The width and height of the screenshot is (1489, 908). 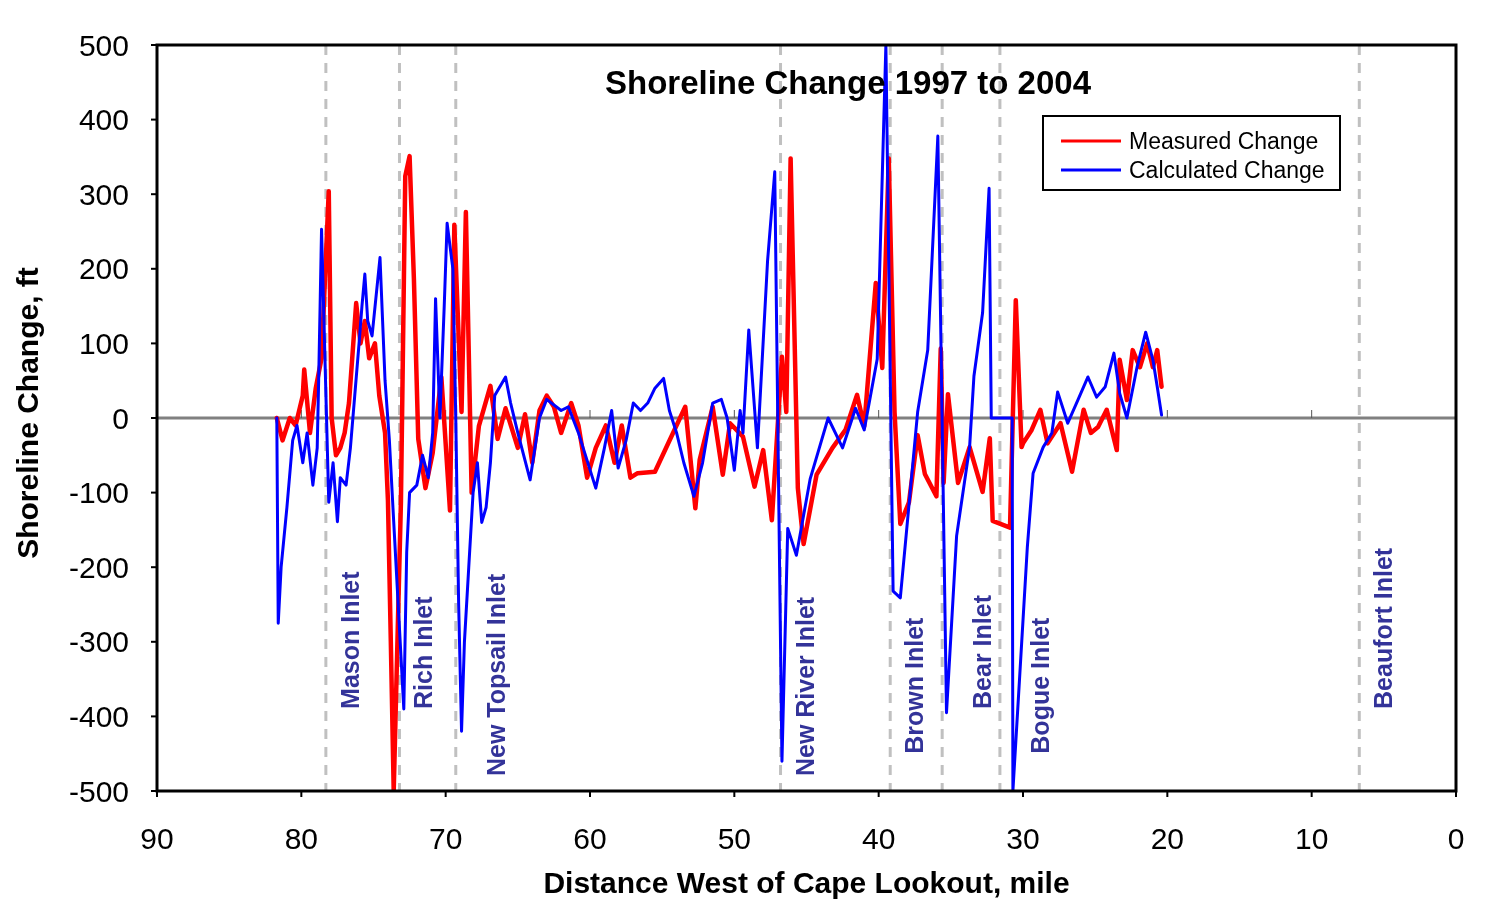 I want to click on x-tick-label: 90, so click(x=157, y=838).